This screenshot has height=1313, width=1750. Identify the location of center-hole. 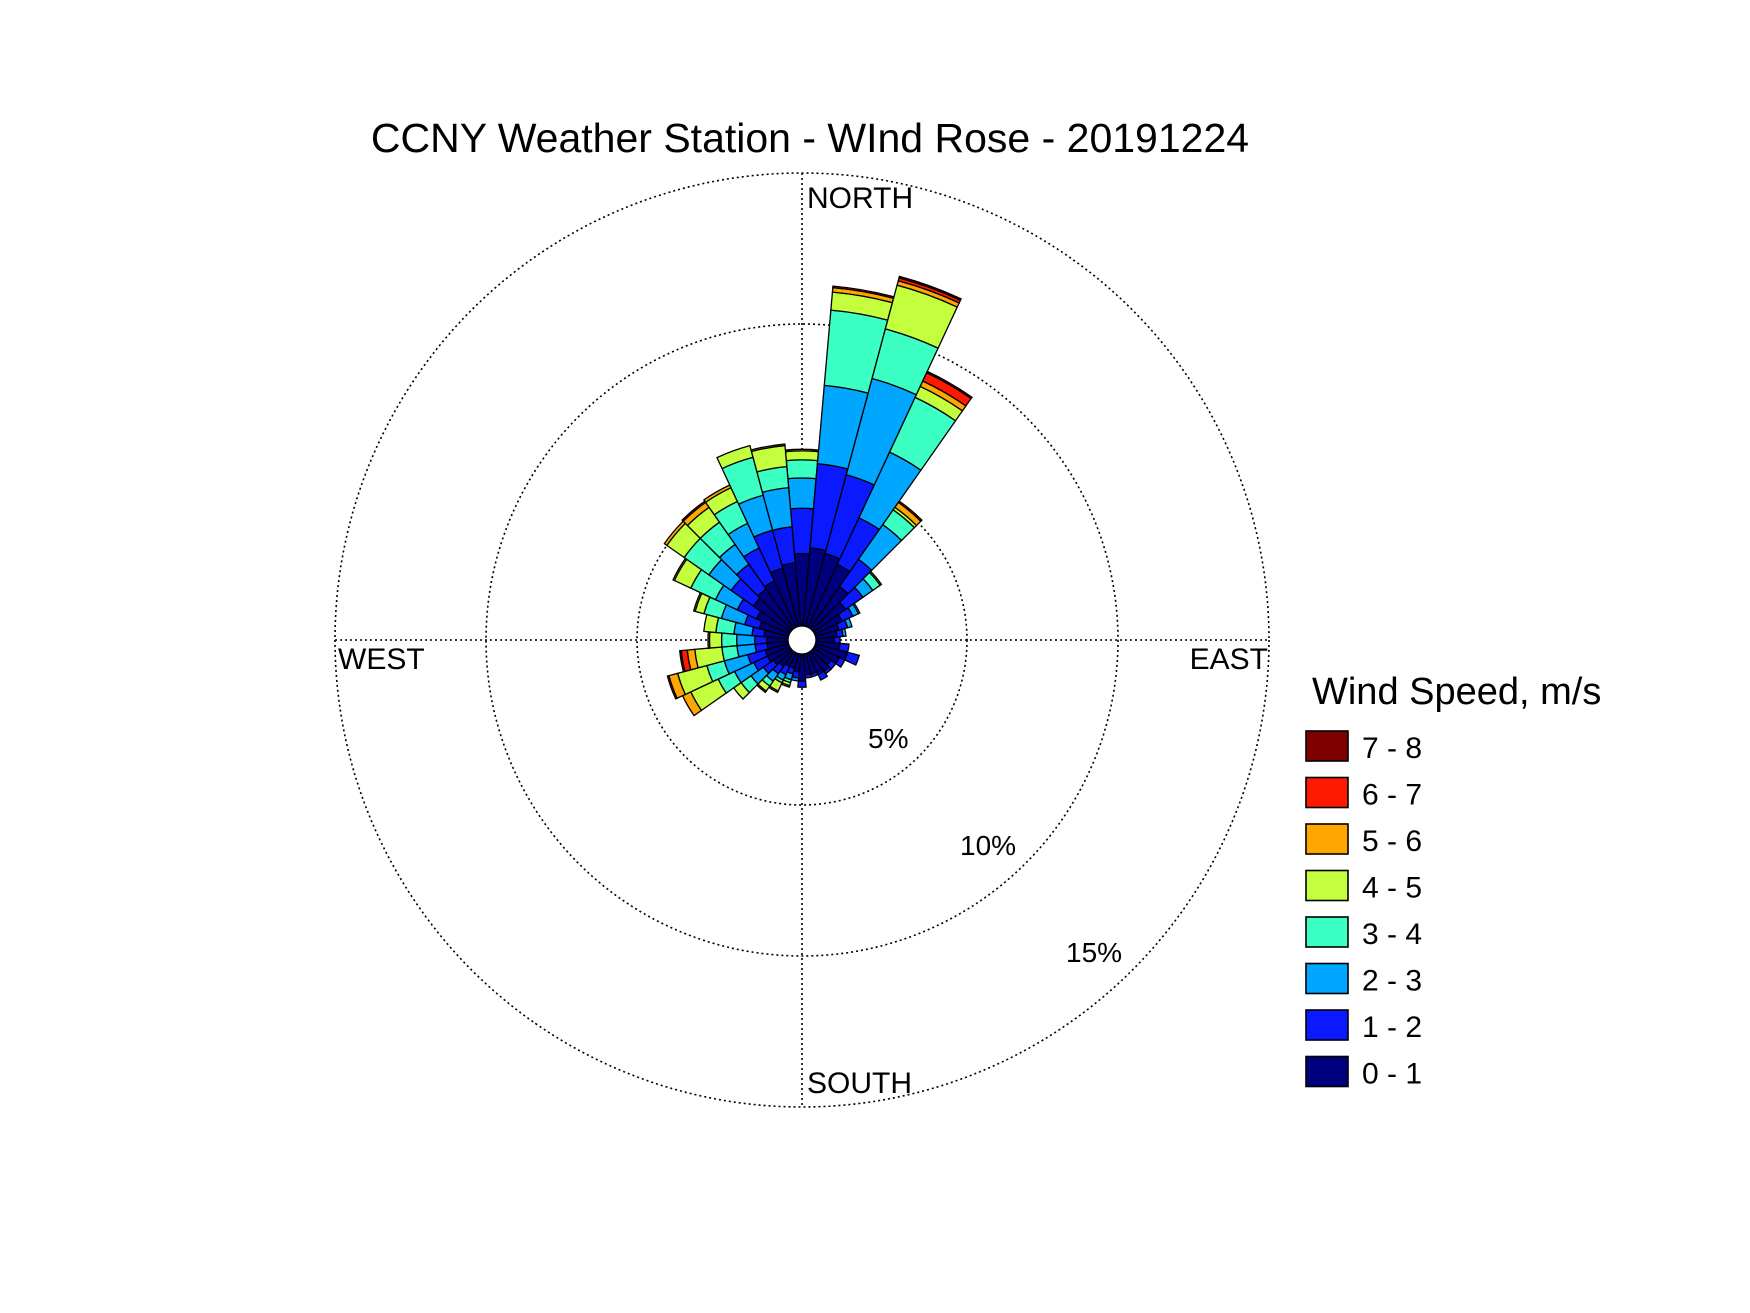
(802, 640).